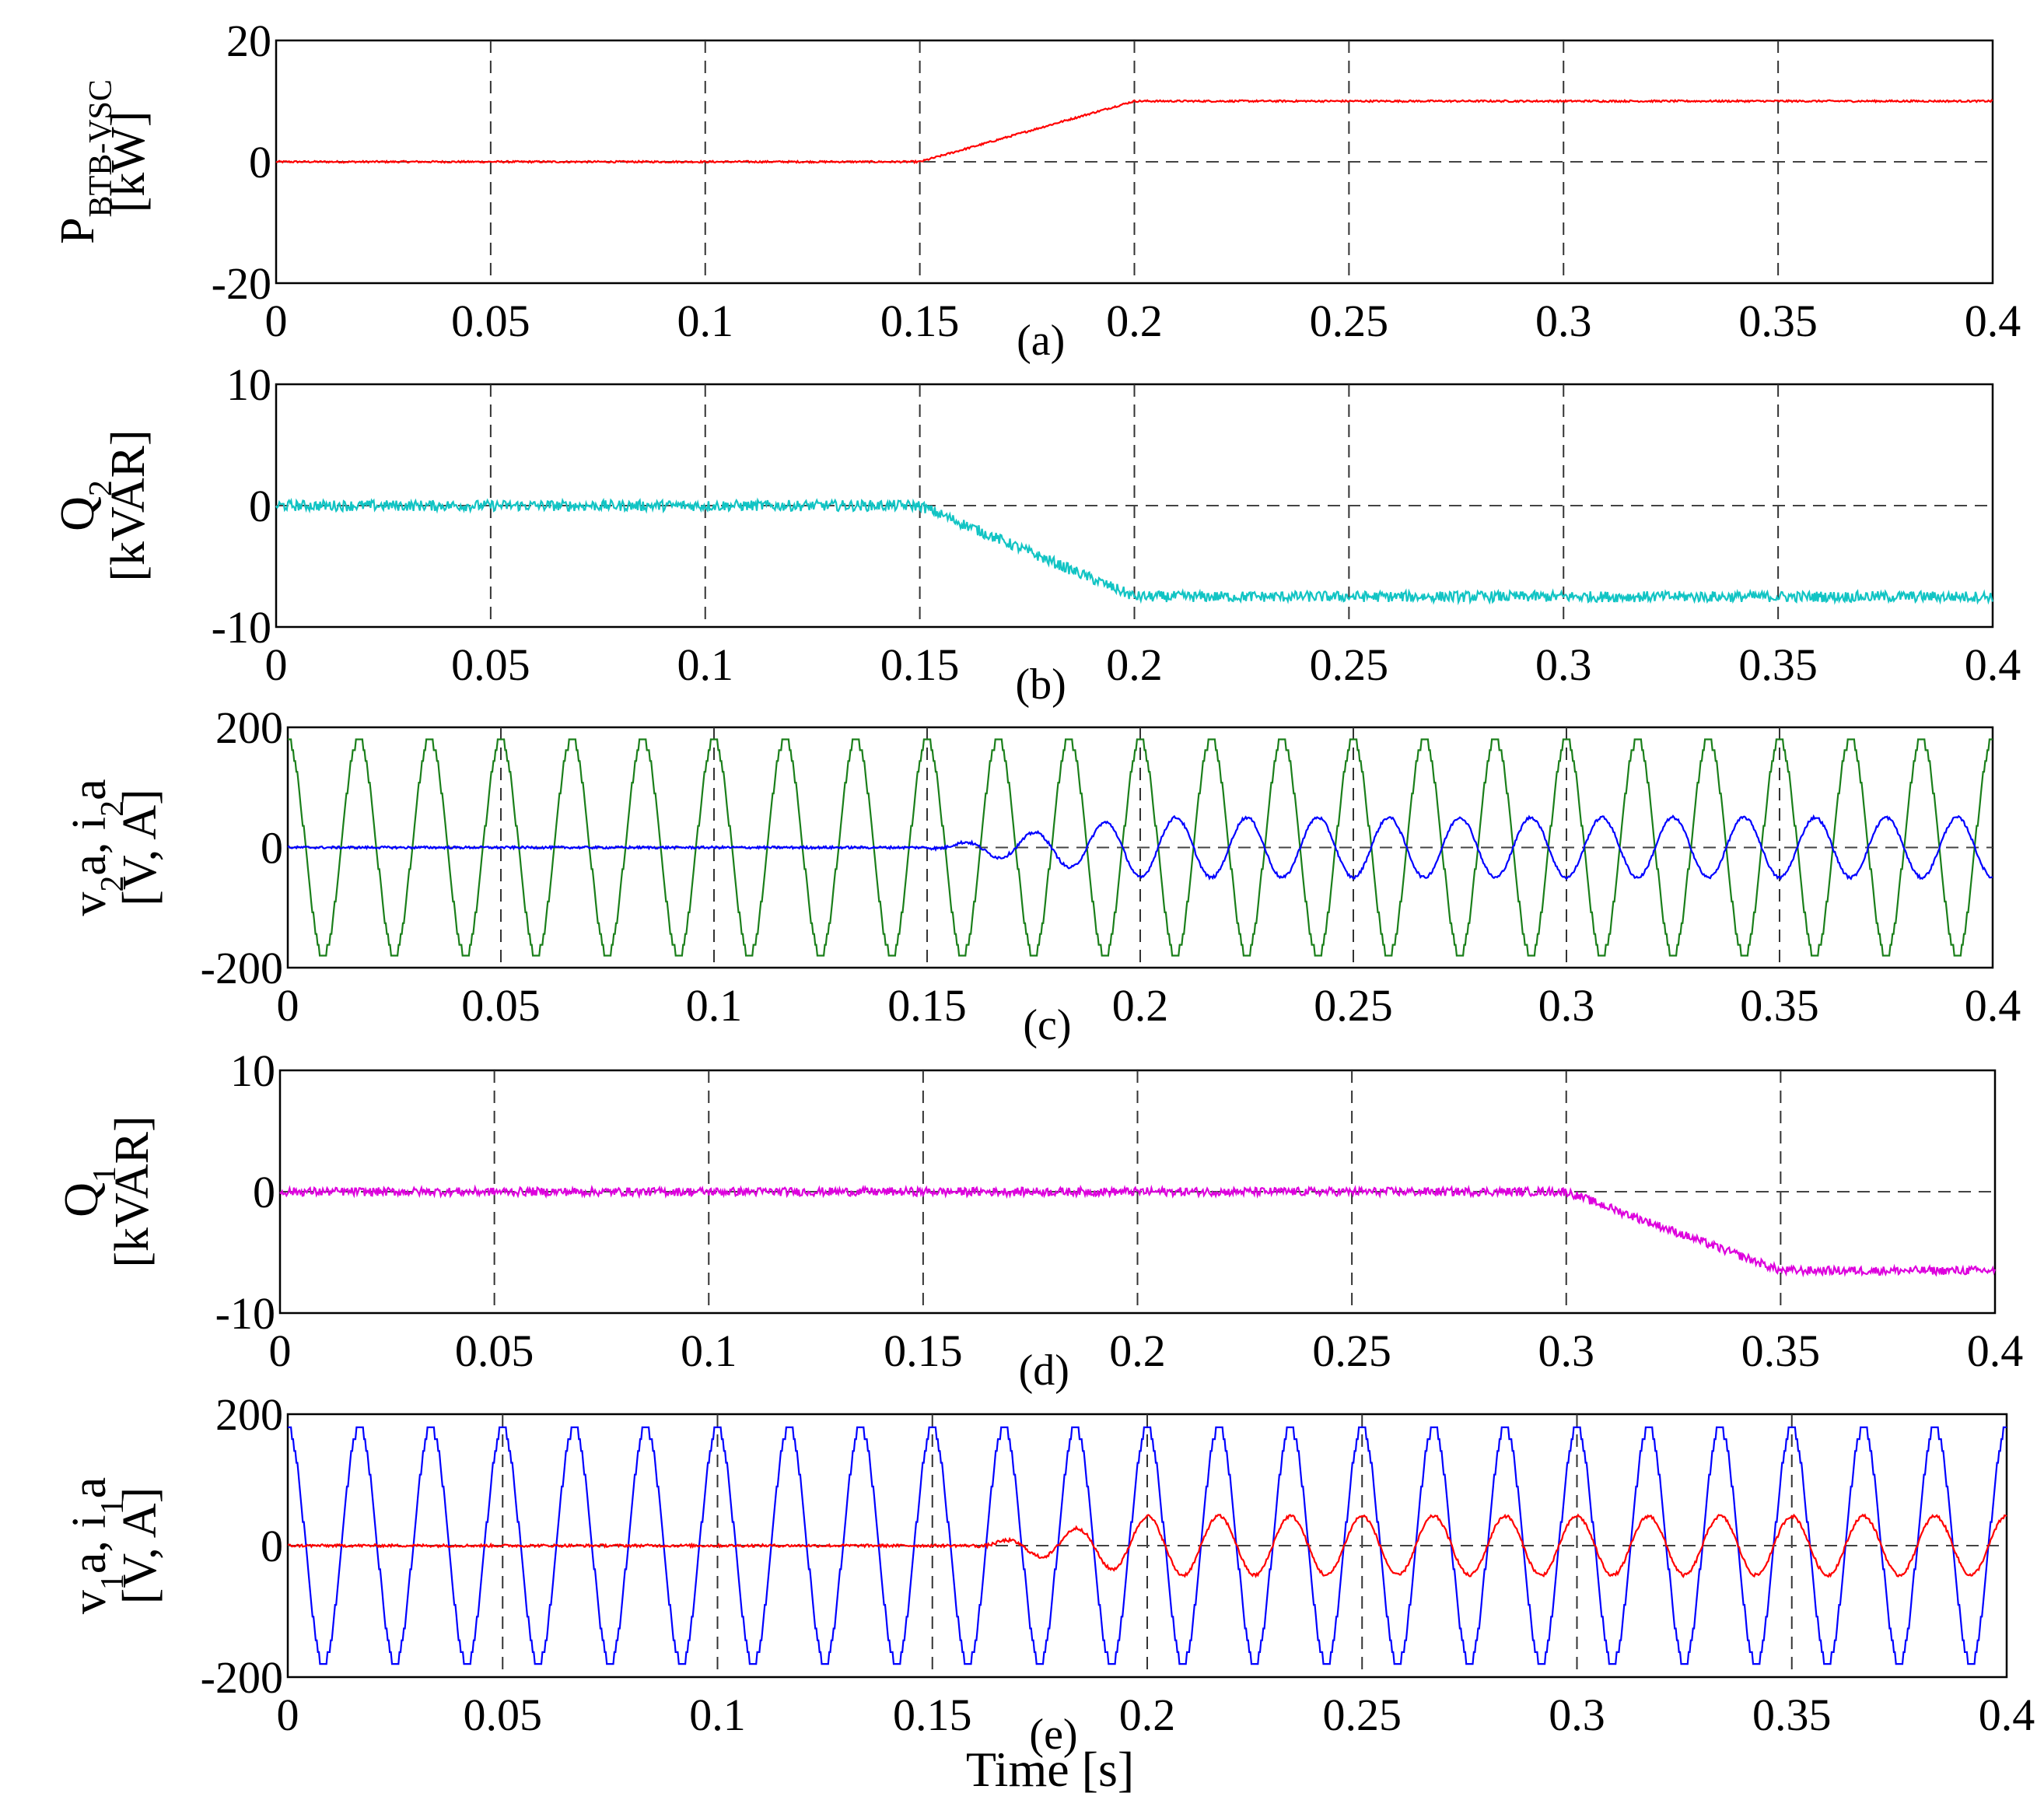  Describe the element at coordinates (97, 1545) in the screenshot. I see `y-axis-label: v1a, i1a` at that location.